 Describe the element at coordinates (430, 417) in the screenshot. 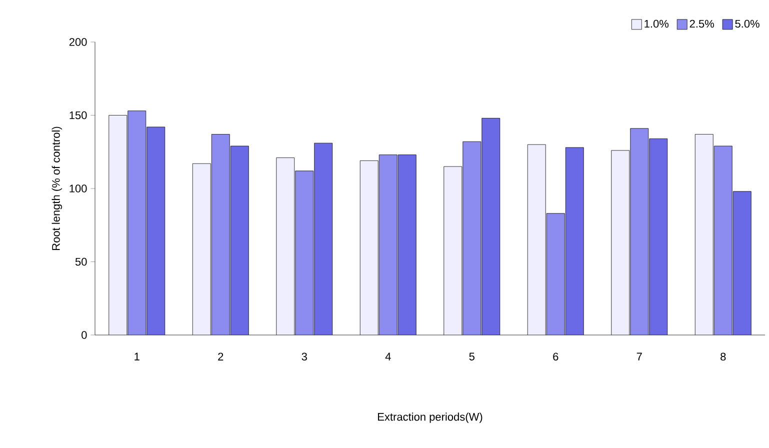

I see `x-axis-title: Extraction periods(W)` at that location.